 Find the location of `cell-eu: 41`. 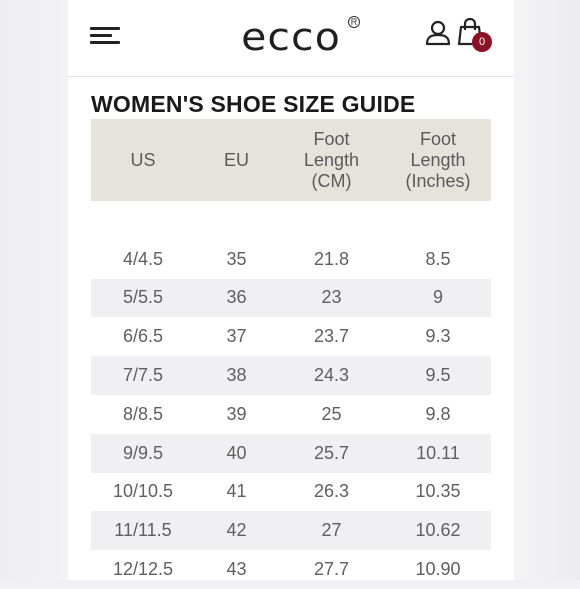

cell-eu: 41 is located at coordinates (236, 491).